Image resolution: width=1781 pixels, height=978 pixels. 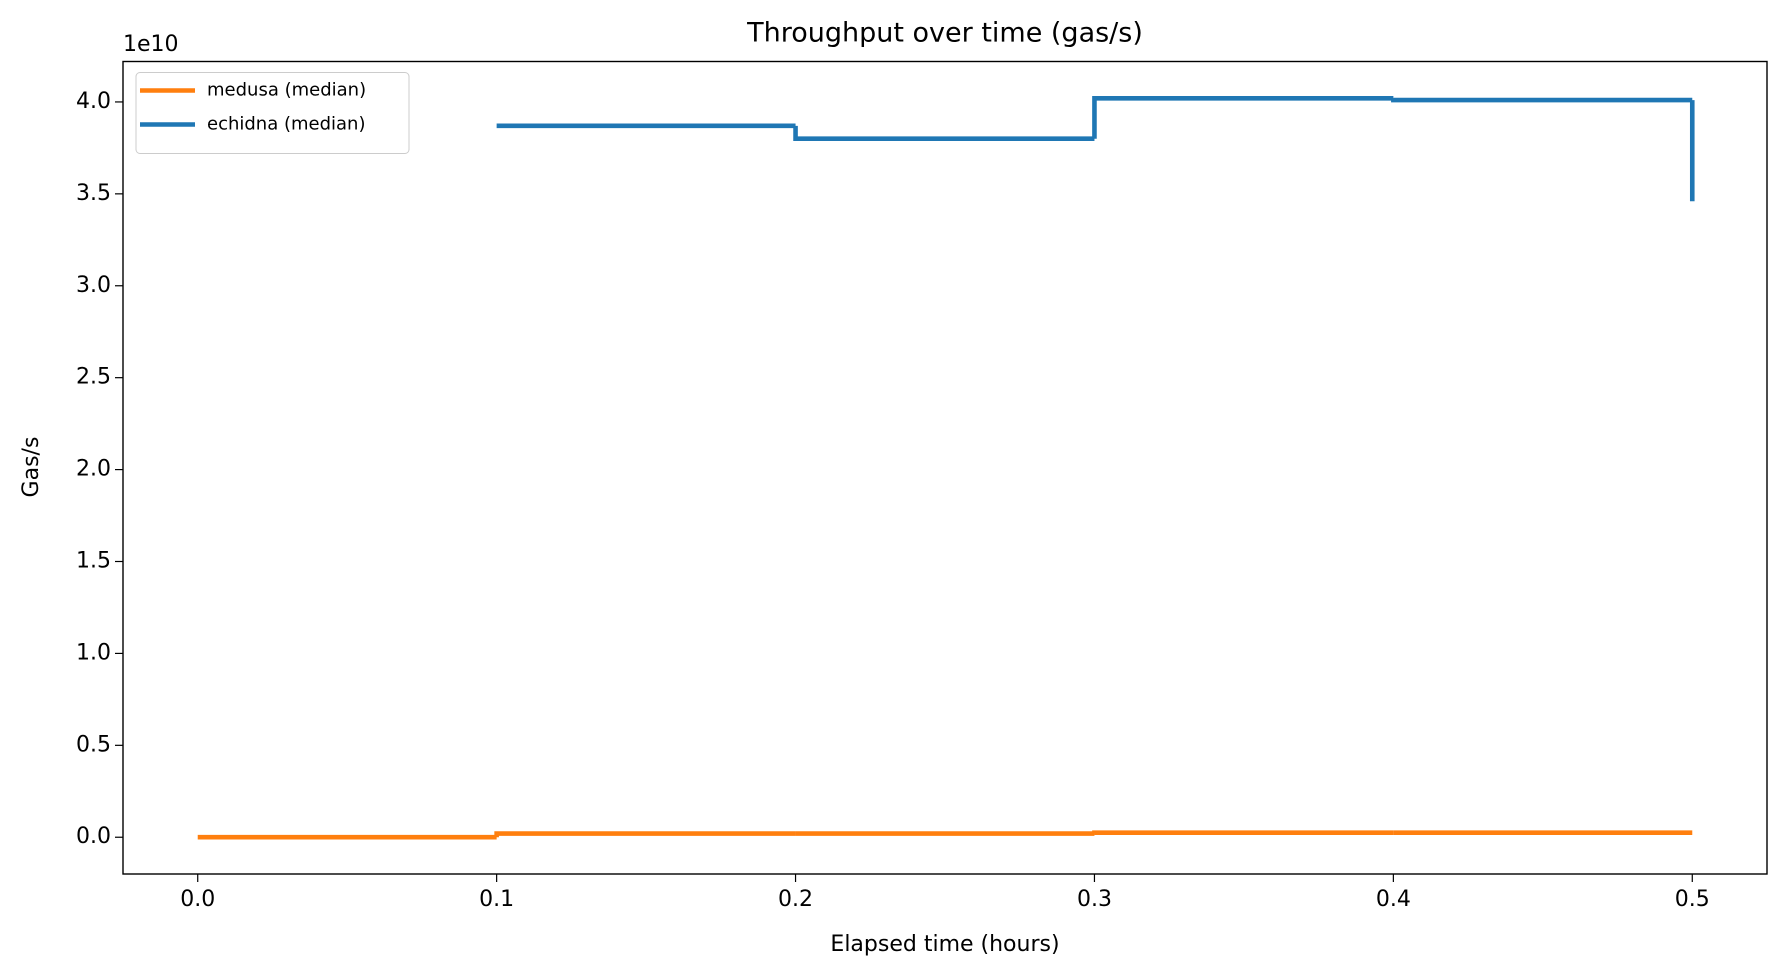 What do you see at coordinates (31, 467) in the screenshot?
I see `y-axis-label: Gas/s` at bounding box center [31, 467].